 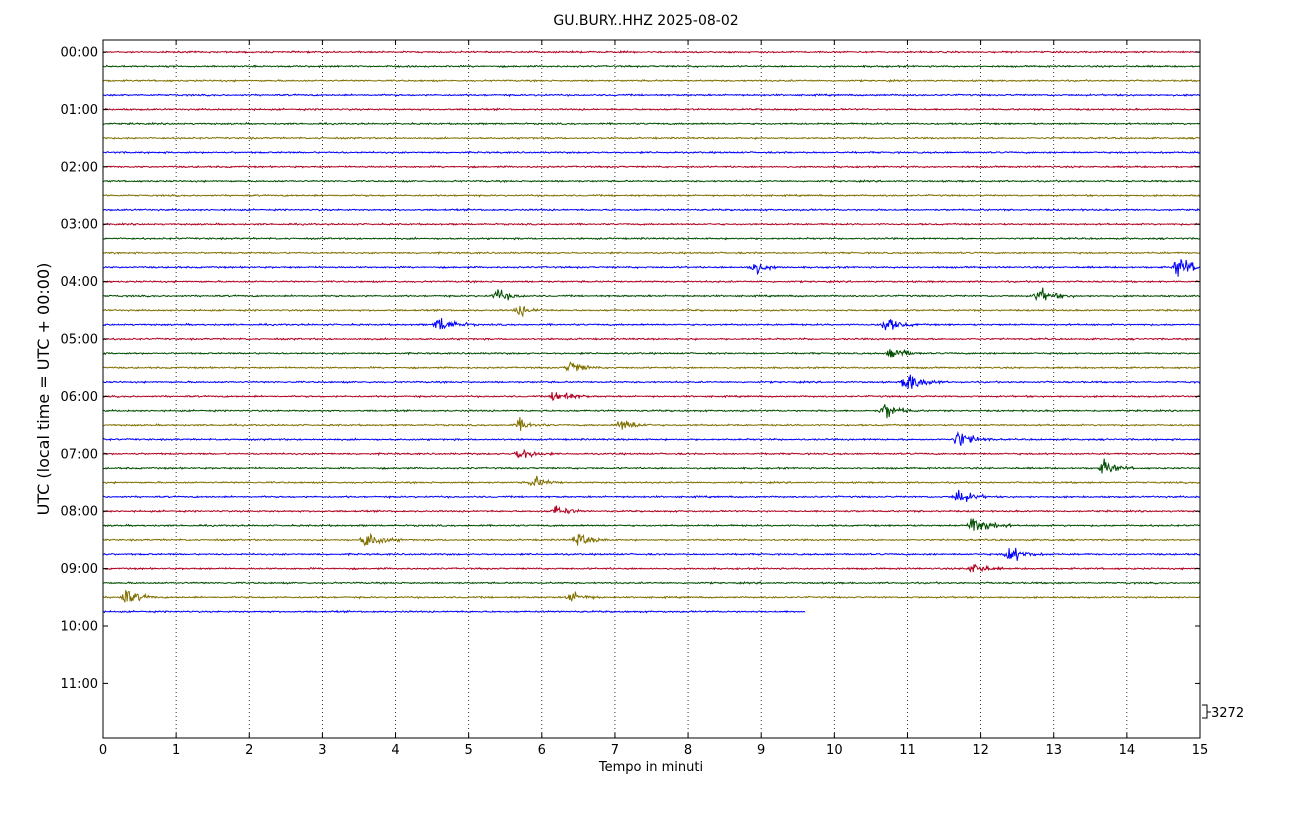 I want to click on y-tick-label: 08:00, so click(x=79, y=512).